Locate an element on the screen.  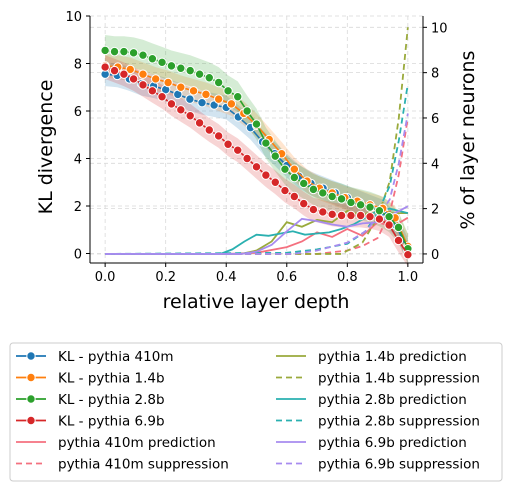
x-tick-label: 0.4 is located at coordinates (226, 277).